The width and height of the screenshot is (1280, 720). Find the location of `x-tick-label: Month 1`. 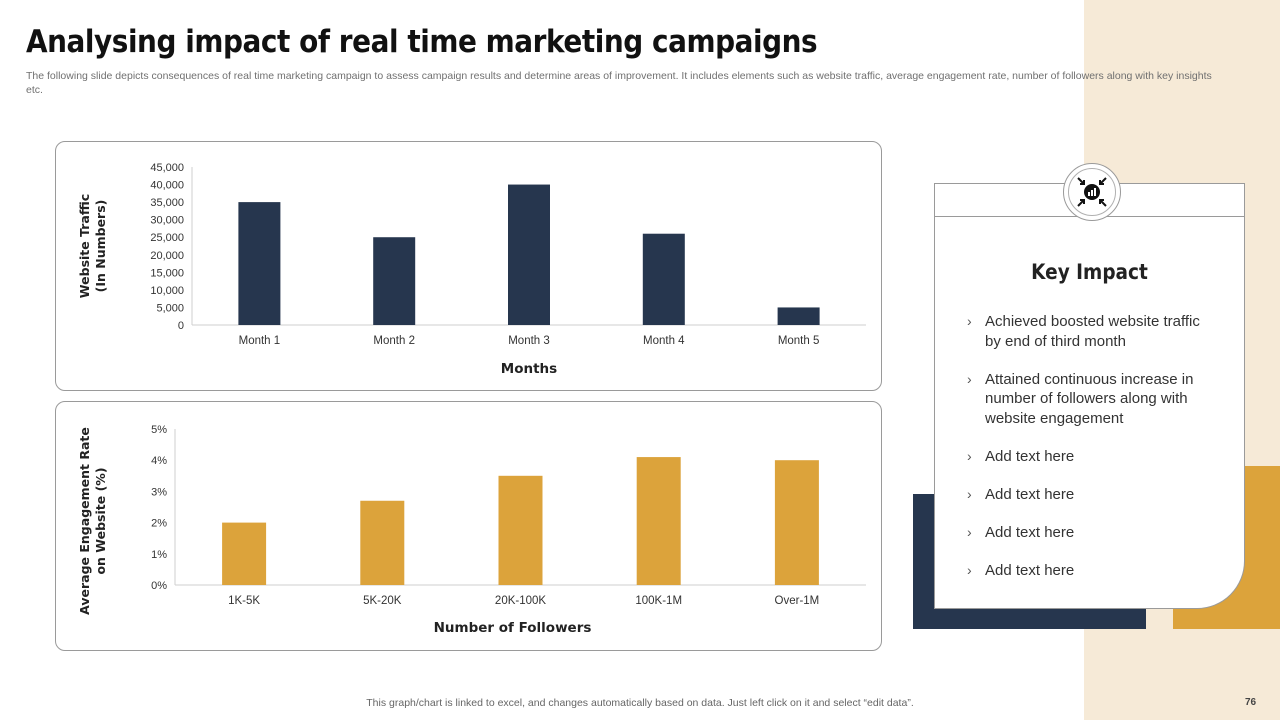

x-tick-label: Month 1 is located at coordinates (260, 341).